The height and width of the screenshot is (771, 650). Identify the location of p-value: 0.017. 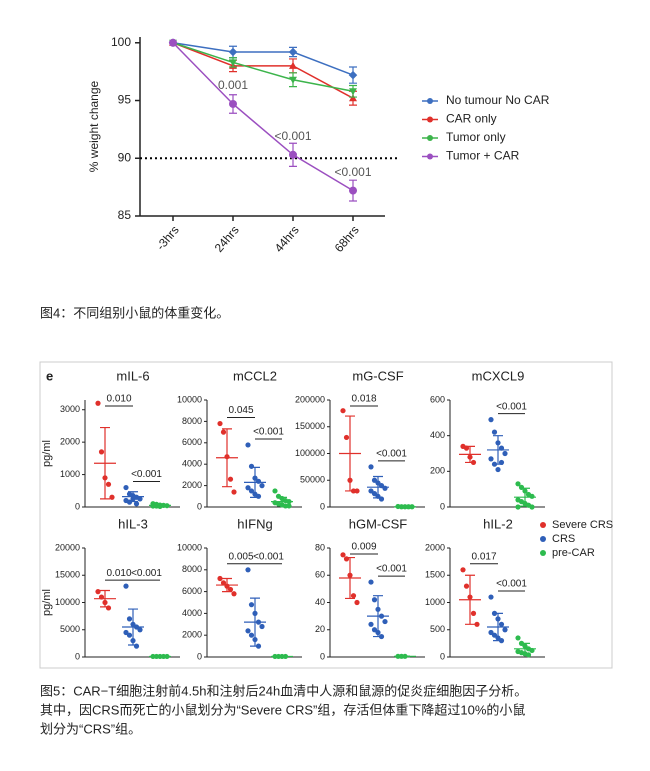
(483, 556).